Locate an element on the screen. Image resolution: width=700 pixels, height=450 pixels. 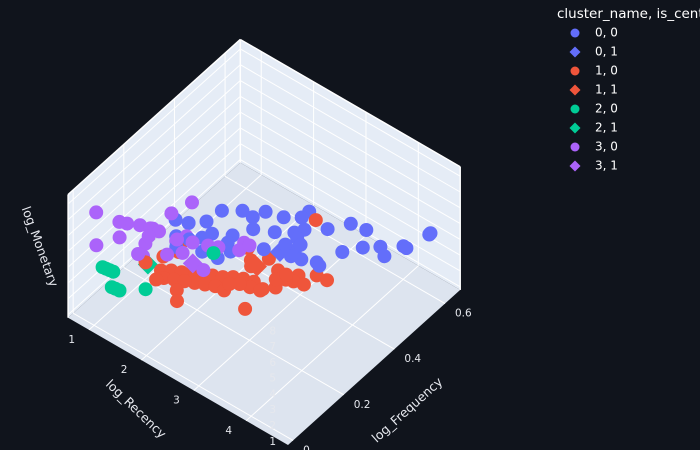
scatter-points is located at coordinates (263, 255).